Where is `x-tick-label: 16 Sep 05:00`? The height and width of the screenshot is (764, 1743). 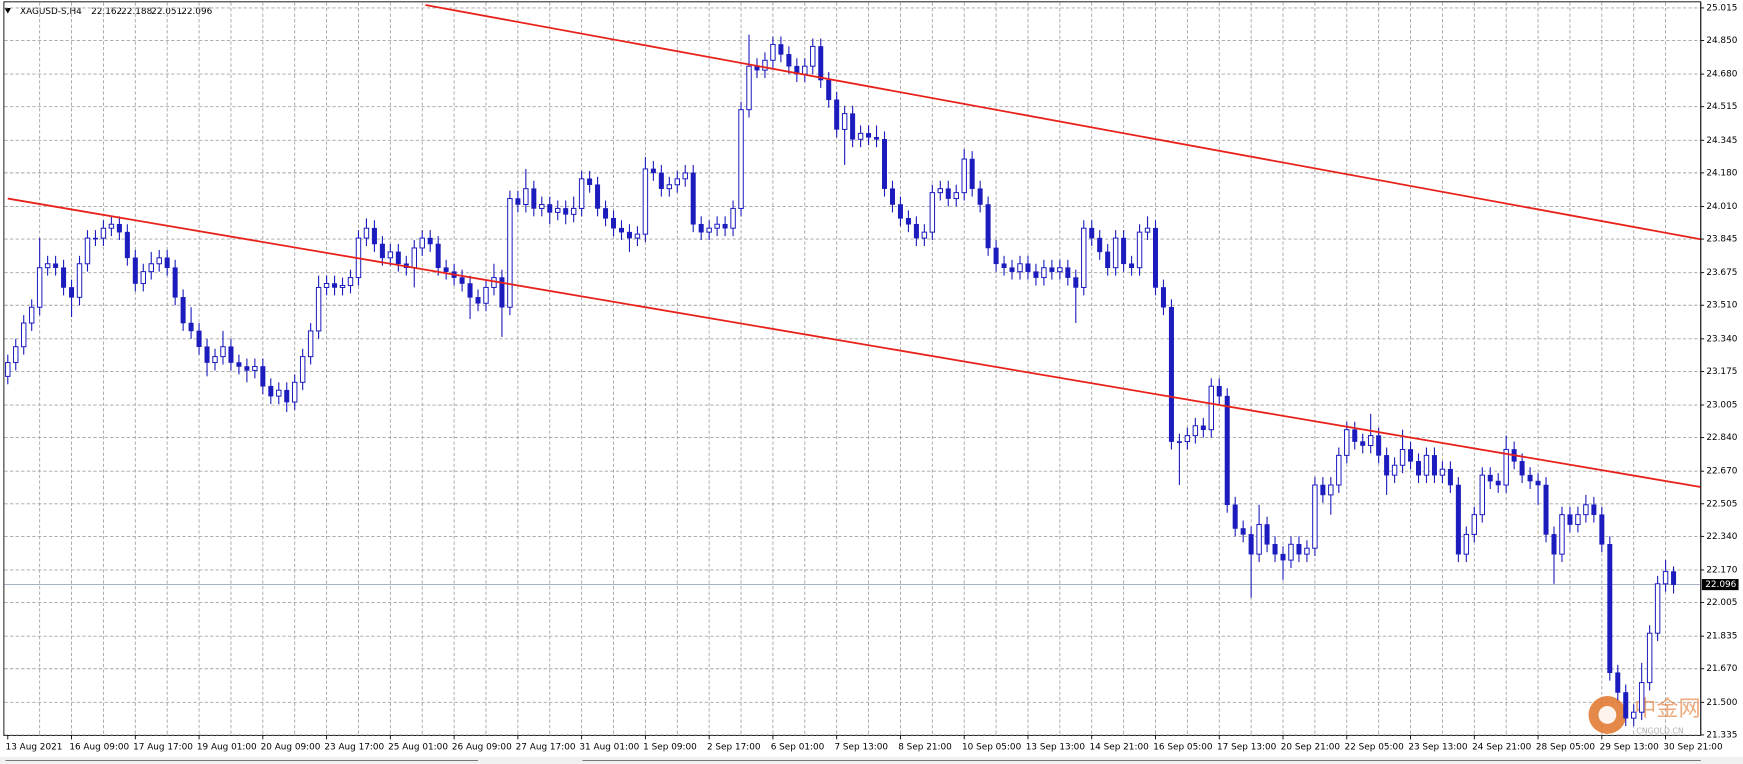
x-tick-label: 16 Sep 05:00 is located at coordinates (1183, 748).